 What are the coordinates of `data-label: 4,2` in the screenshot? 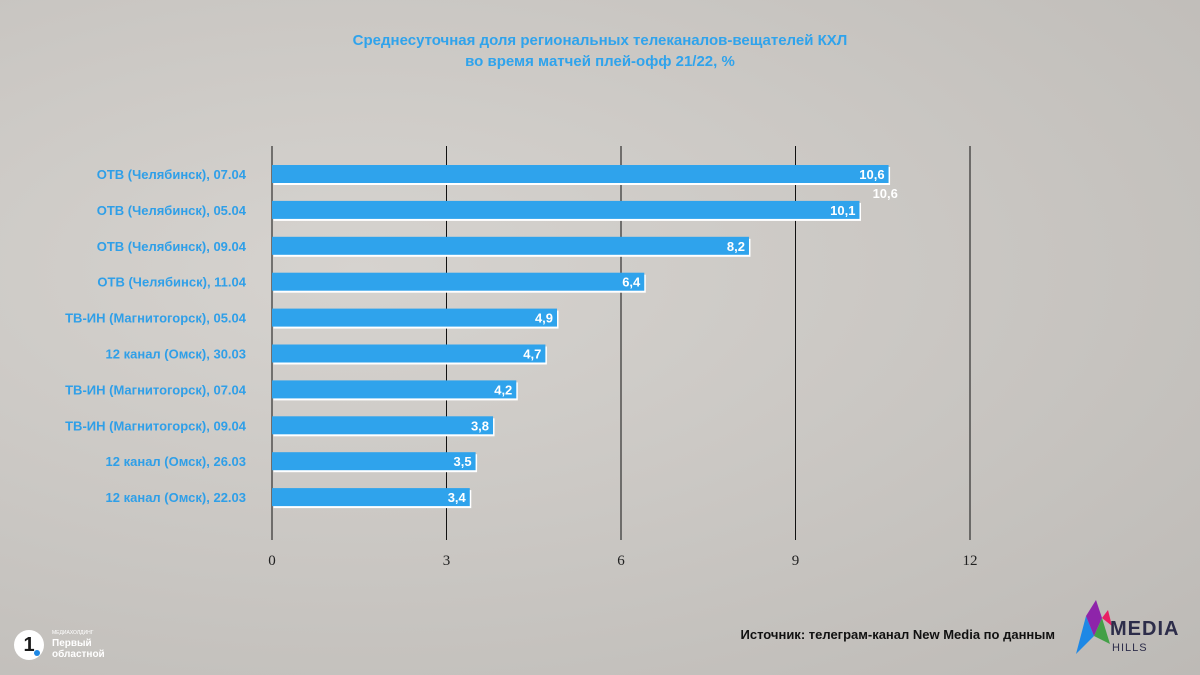 It's located at (503, 389).